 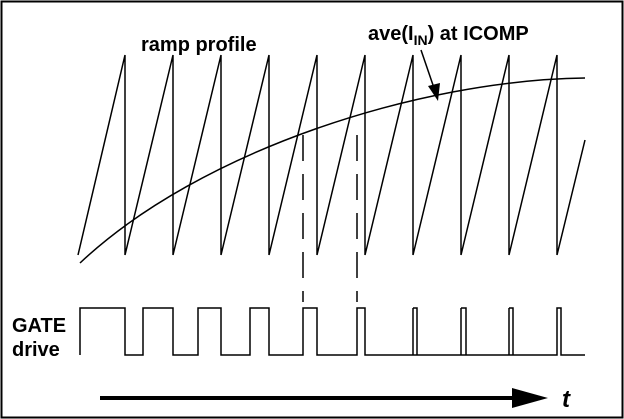 What do you see at coordinates (427, 69) in the screenshot?
I see `ave-pointer-line` at bounding box center [427, 69].